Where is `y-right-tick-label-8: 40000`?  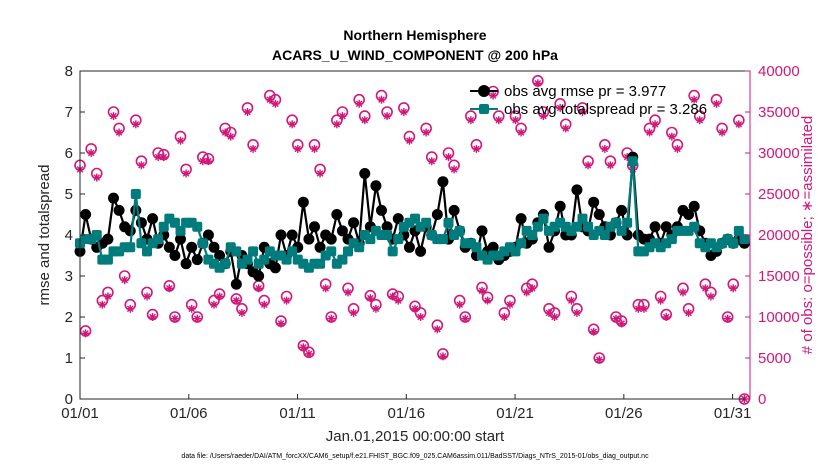 y-right-tick-label-8: 40000 is located at coordinates (779, 71).